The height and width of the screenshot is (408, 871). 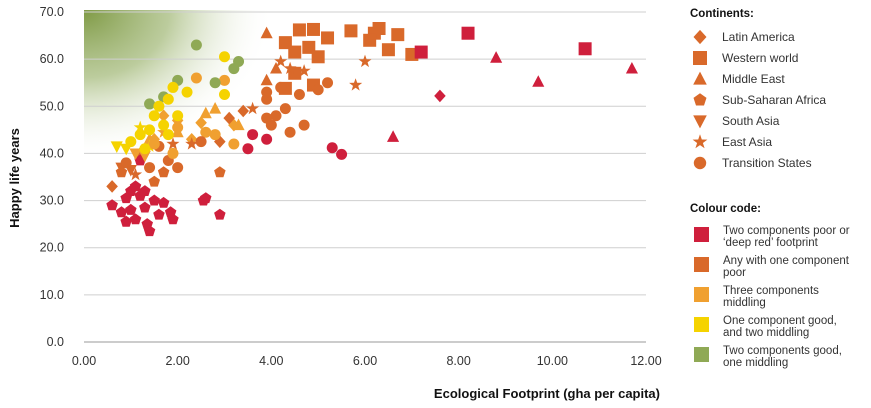 I want to click on legend-label: Middle East, so click(x=753, y=78).